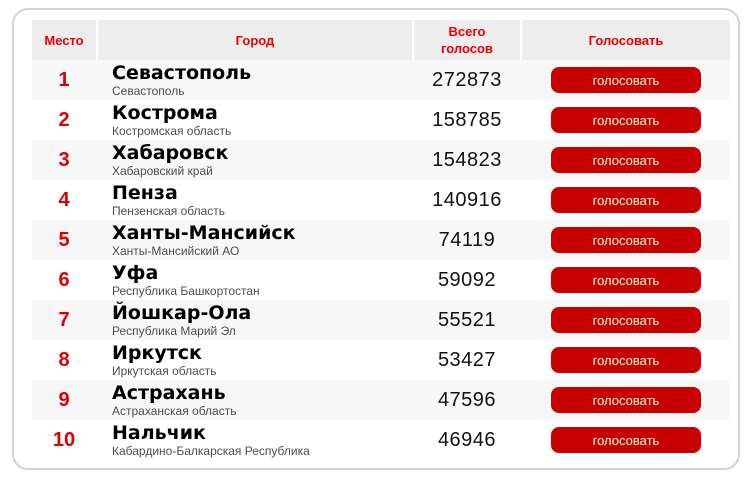  I want to click on region-name: Костромская область, so click(172, 130).